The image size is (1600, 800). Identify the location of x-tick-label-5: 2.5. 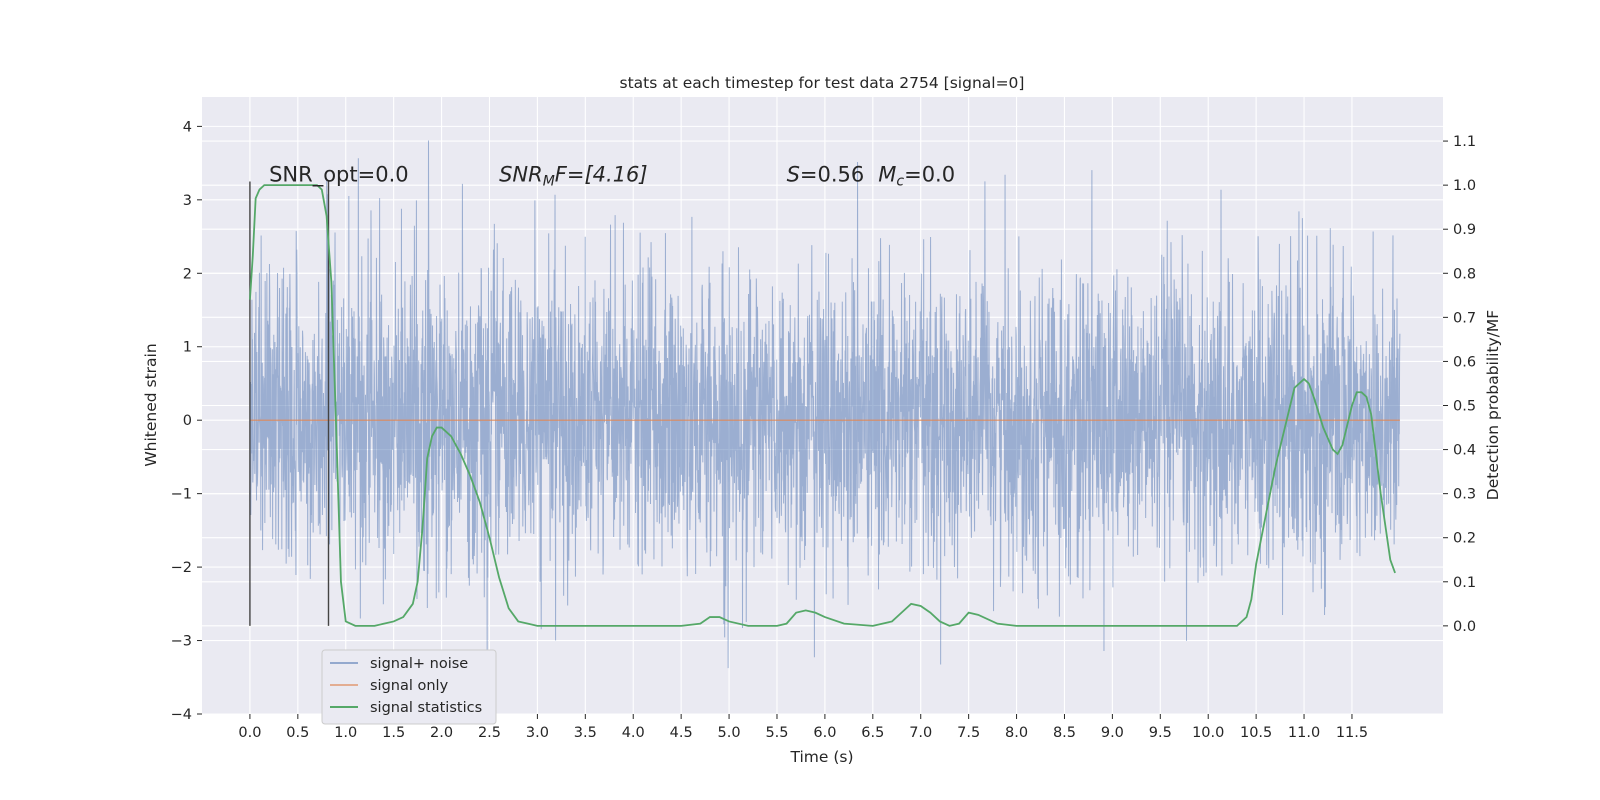
(489, 733).